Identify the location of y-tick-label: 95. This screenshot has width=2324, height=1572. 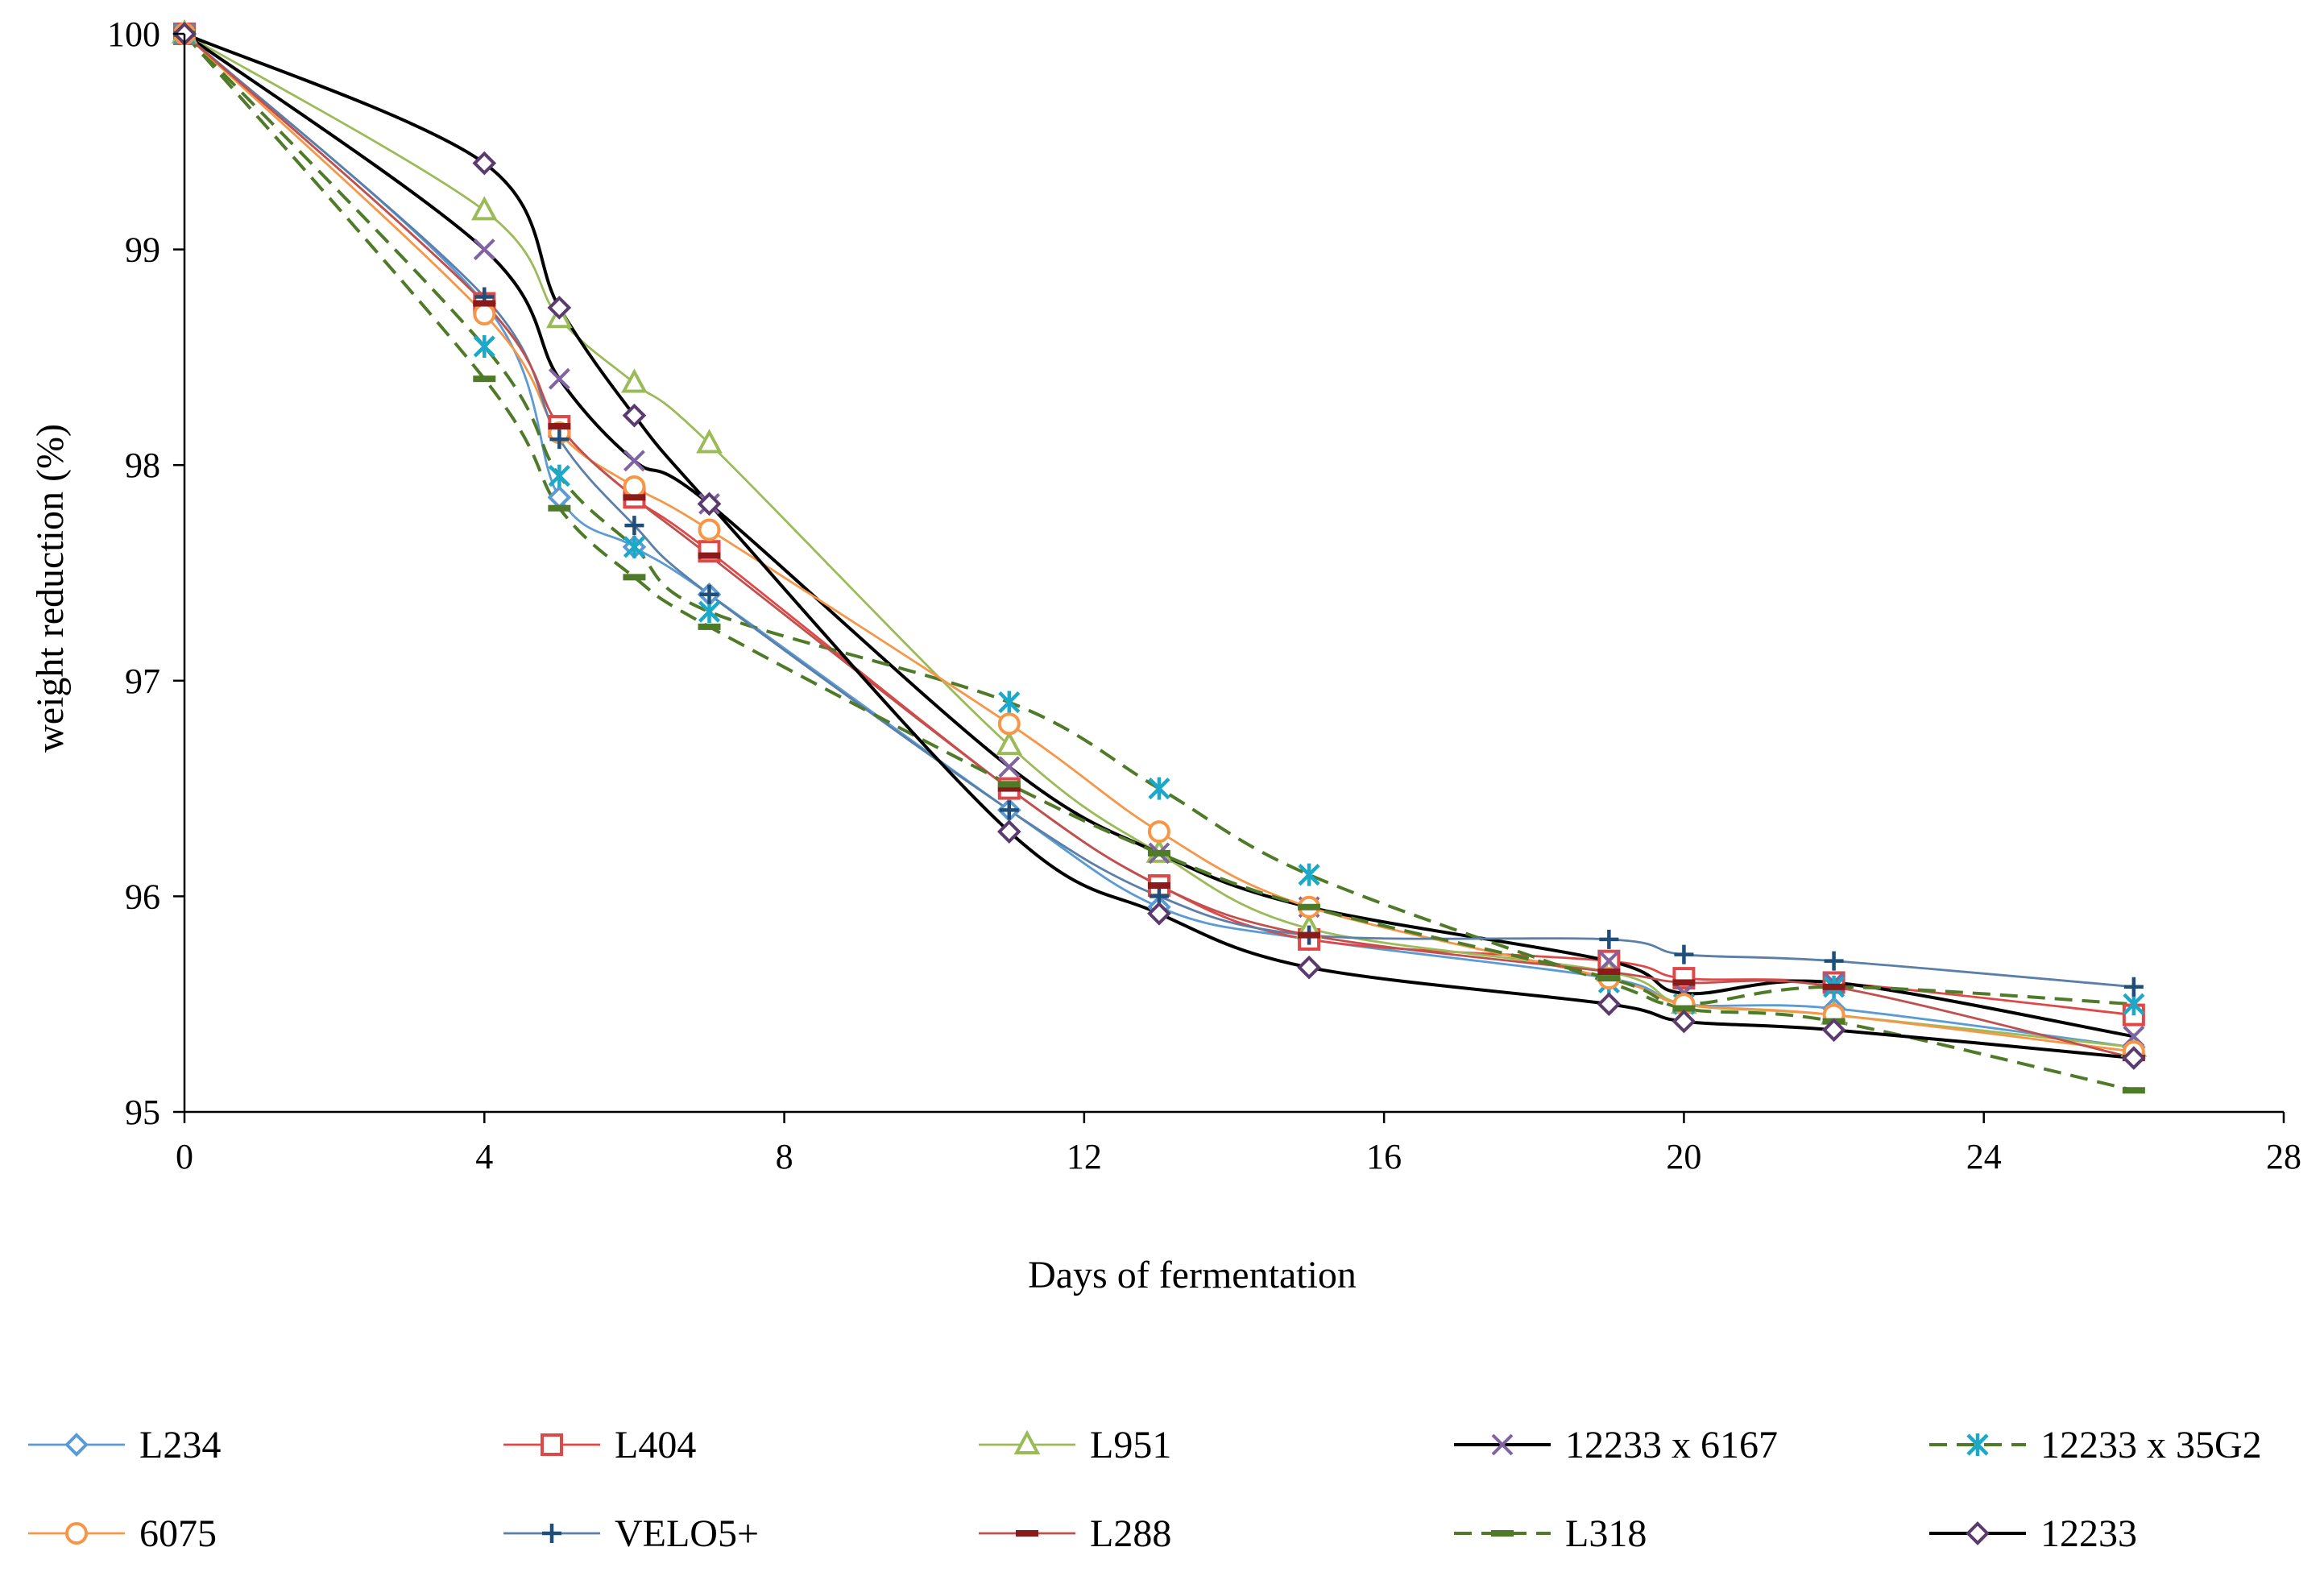
(143, 1112).